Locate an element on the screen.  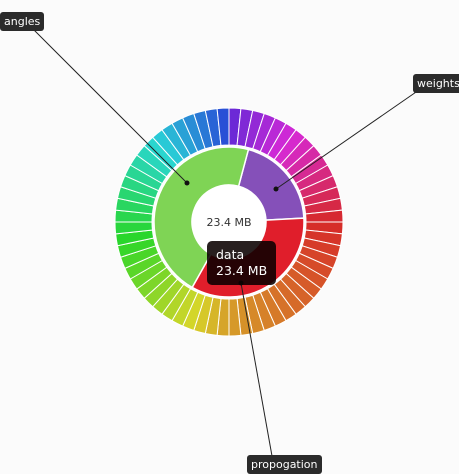
tooltip-name: data is located at coordinates (230, 254).